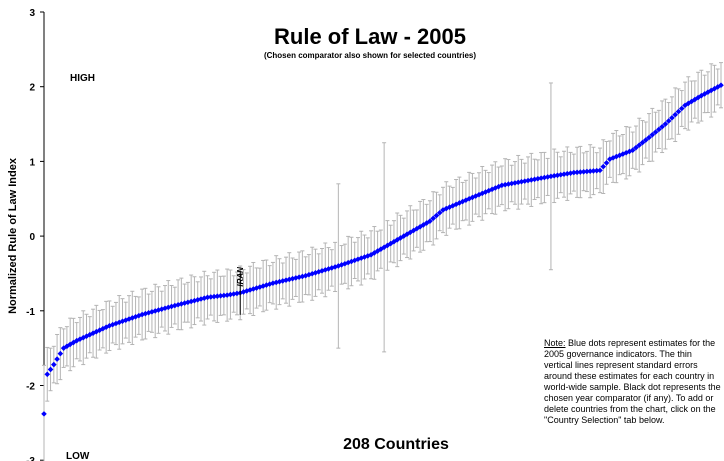 The height and width of the screenshot is (461, 724). What do you see at coordinates (370, 36) in the screenshot?
I see `chart-title: Rule of Law - 2005` at bounding box center [370, 36].